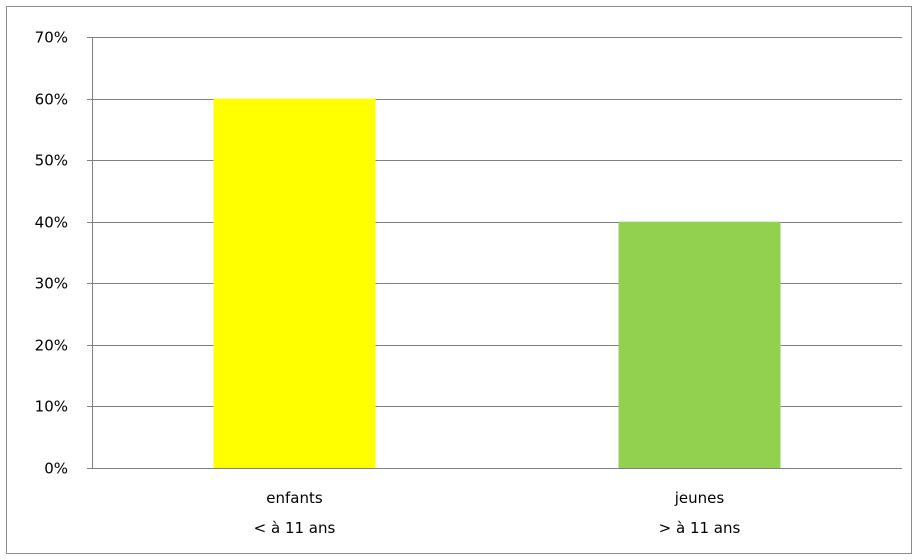 The image size is (920, 560). I want to click on y-tick-label: 60%, so click(51, 100).